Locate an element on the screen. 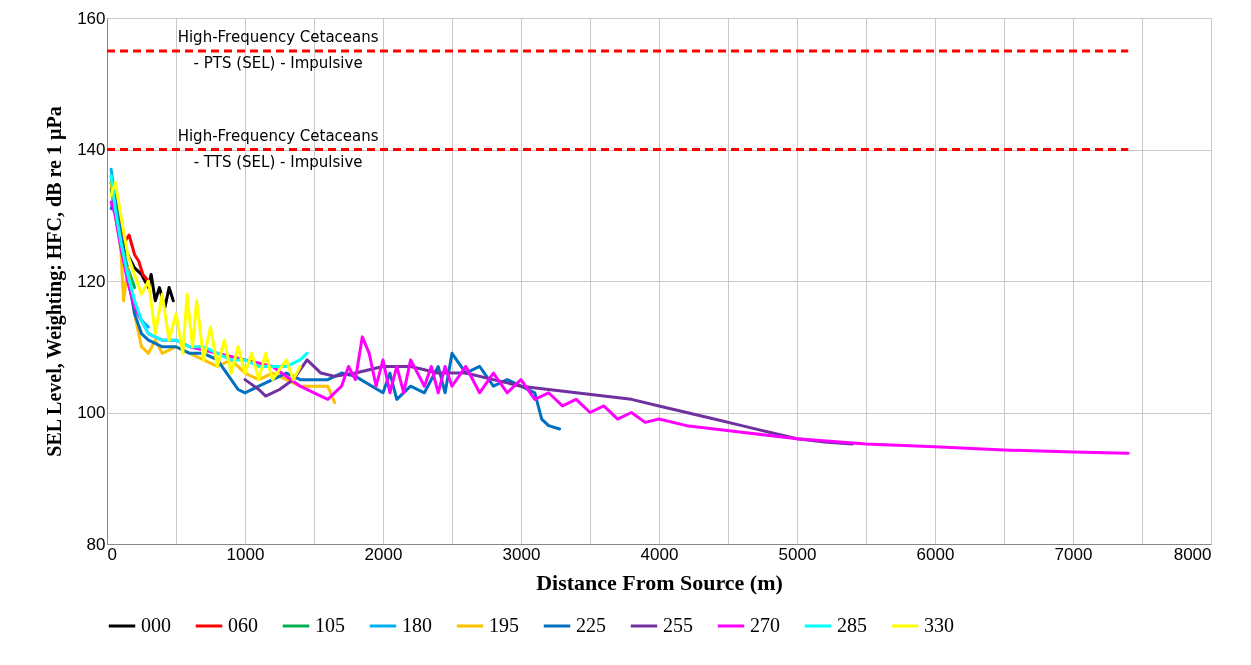 The width and height of the screenshot is (1251, 665). x-tick-label: 6000 is located at coordinates (935, 554).